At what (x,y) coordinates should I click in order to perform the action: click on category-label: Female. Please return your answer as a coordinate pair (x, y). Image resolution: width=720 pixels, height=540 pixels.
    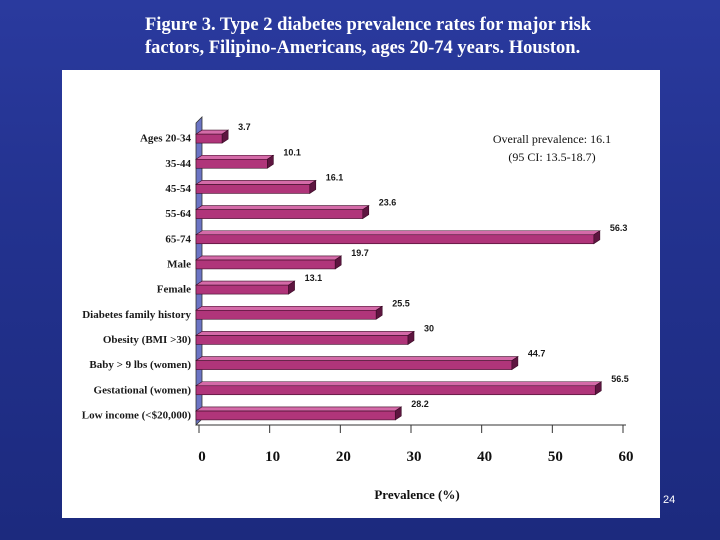
    Looking at the image, I should click on (174, 290).